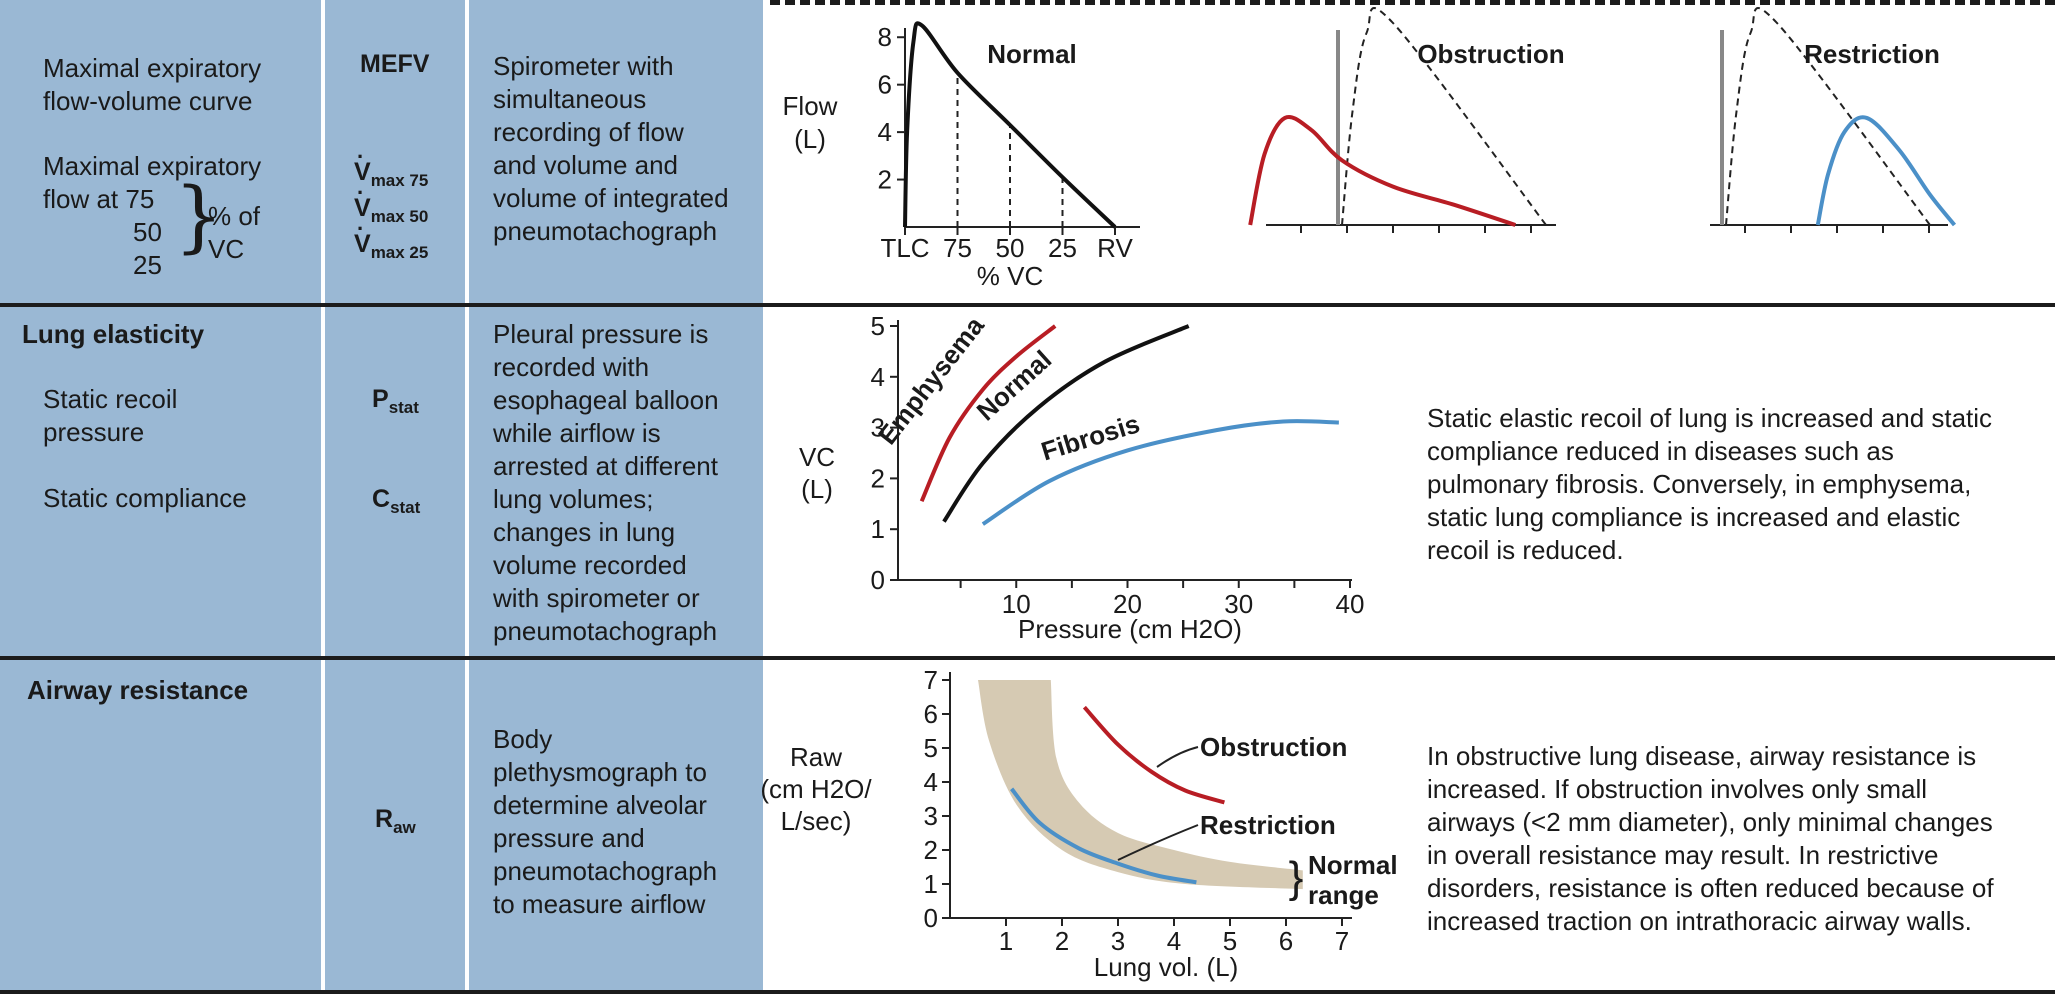 This screenshot has width=2055, height=994. I want to click on annotation-obstruction: Obstruction, so click(1273, 747).